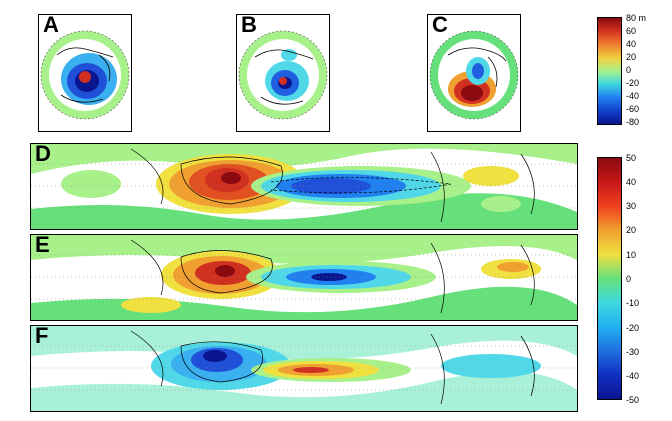 The image size is (672, 421). What do you see at coordinates (42, 336) in the screenshot?
I see `panel-label-f: F` at bounding box center [42, 336].